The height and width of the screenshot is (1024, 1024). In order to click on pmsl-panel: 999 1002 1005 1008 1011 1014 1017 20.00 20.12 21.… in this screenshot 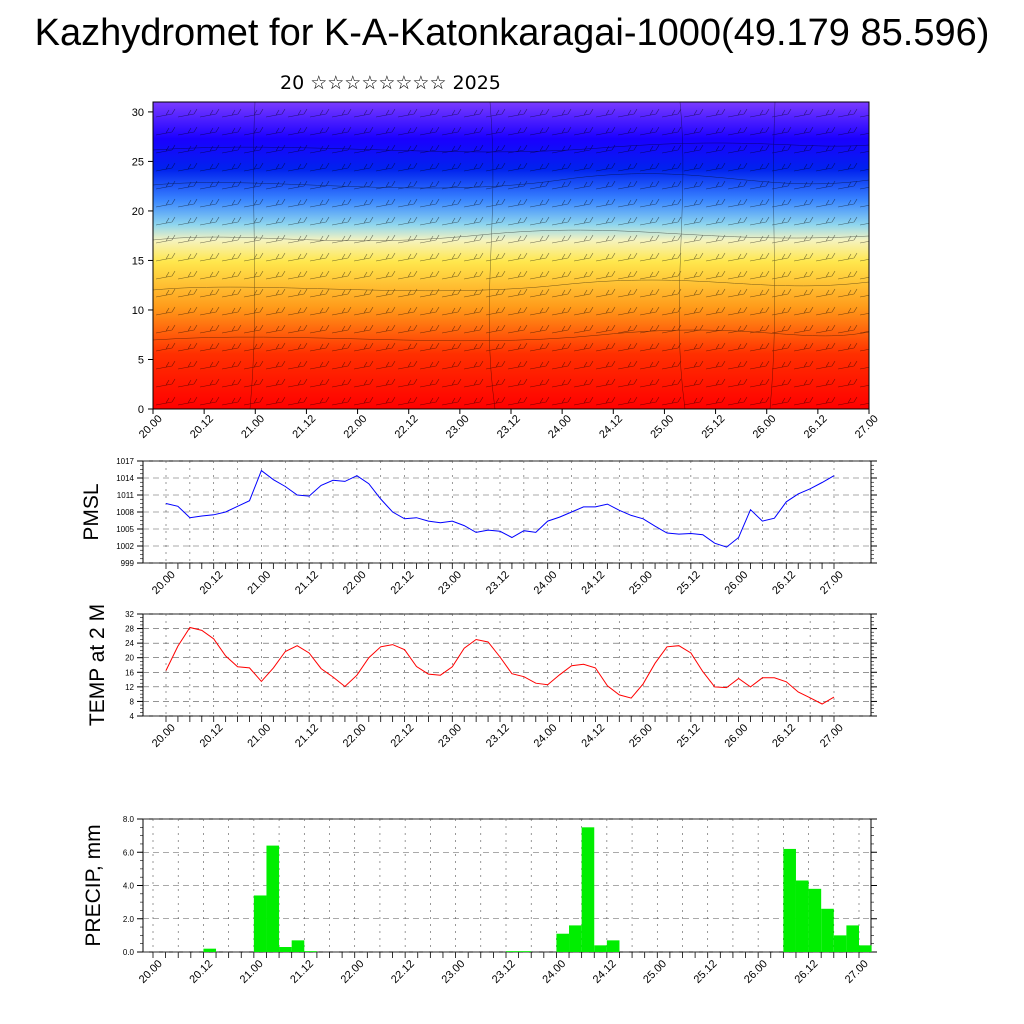, I will do `click(478, 527)`.